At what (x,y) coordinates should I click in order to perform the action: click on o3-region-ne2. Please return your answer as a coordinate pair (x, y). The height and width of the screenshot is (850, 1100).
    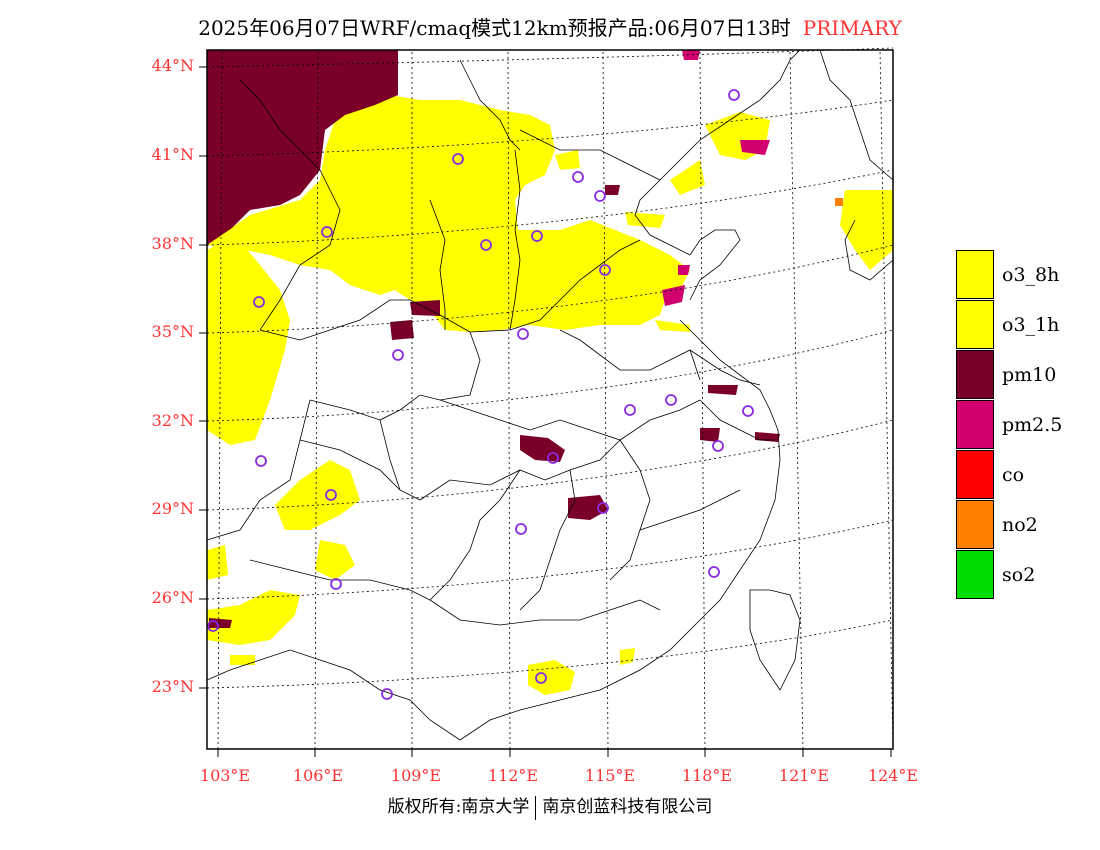
    Looking at the image, I should click on (687, 177).